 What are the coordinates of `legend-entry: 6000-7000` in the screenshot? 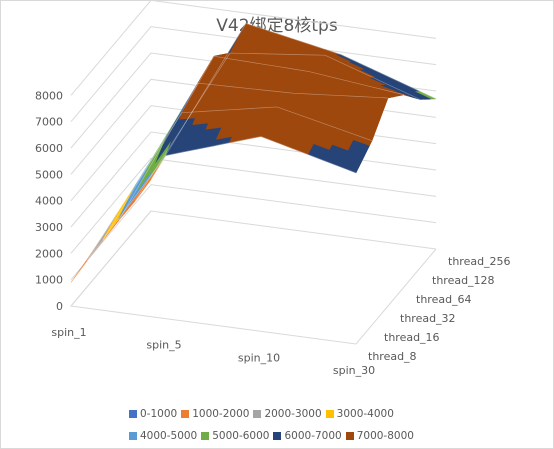 It's located at (307, 436).